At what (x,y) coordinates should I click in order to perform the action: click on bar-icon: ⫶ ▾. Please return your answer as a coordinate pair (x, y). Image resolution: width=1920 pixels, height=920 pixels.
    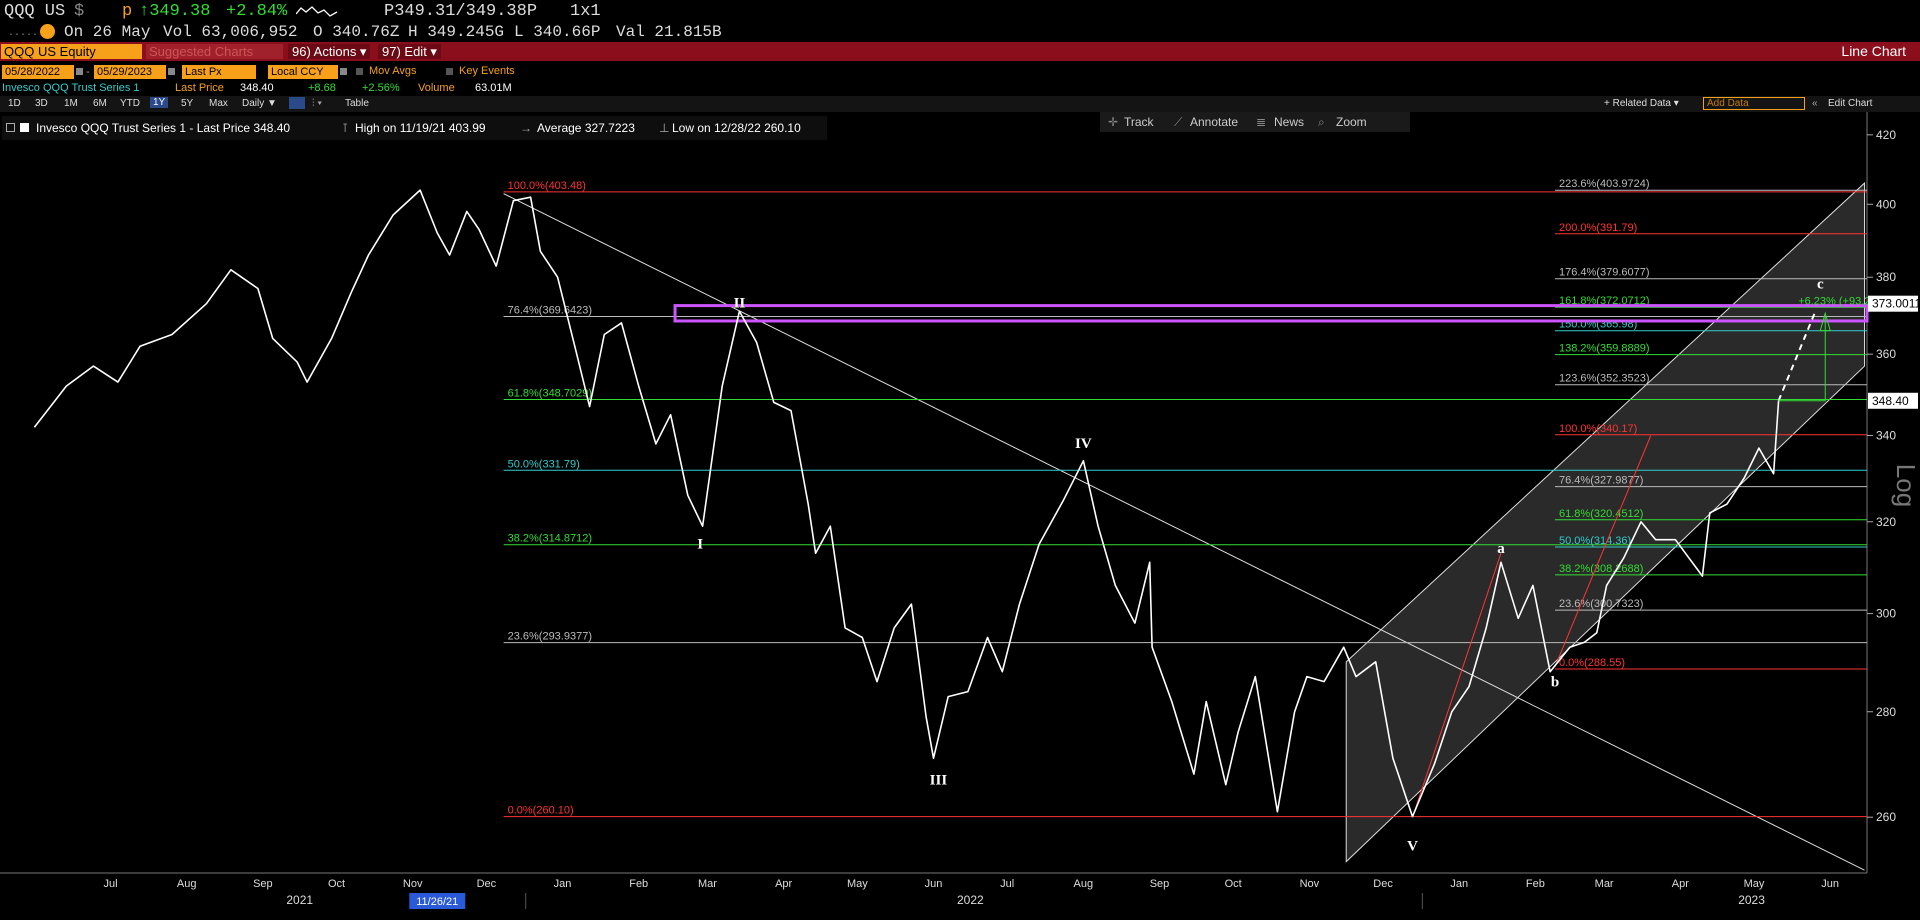
    Looking at the image, I should click on (317, 103).